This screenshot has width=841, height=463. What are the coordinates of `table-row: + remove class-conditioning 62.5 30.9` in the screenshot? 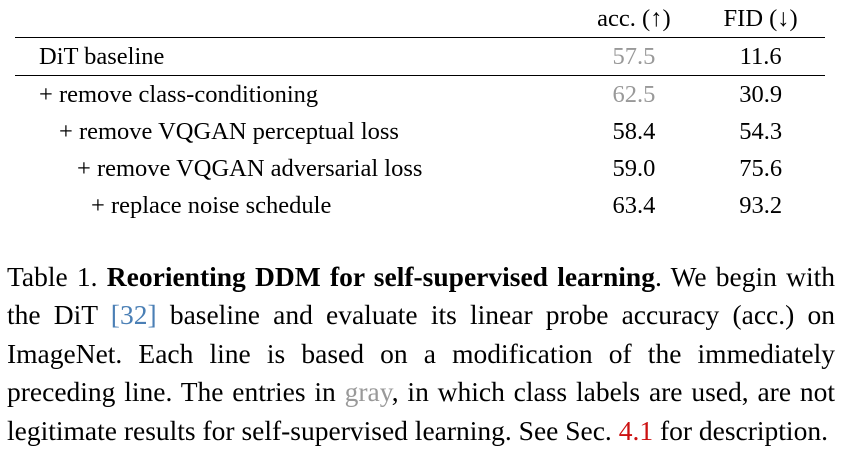 It's located at (420, 95).